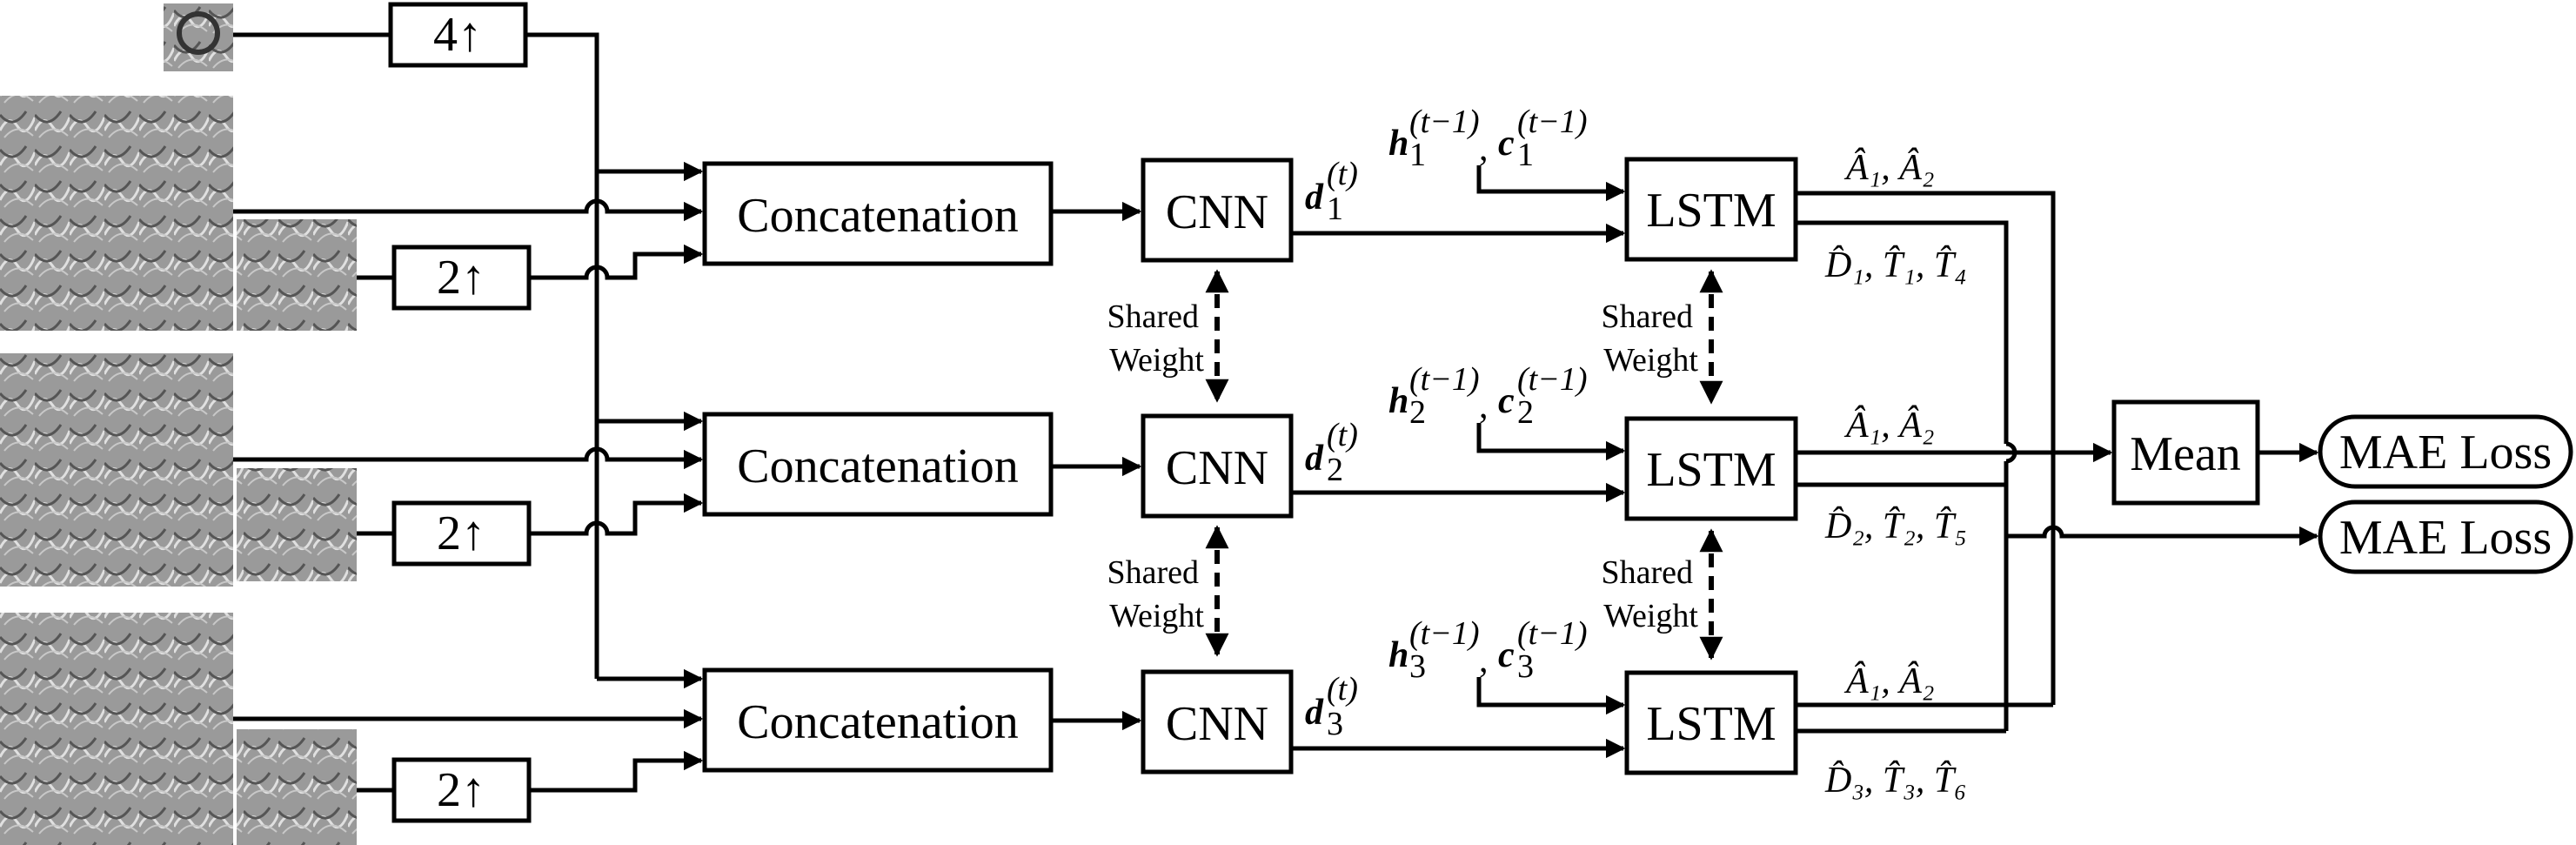  I want to click on concat-row1: Concatenation, so click(878, 213).